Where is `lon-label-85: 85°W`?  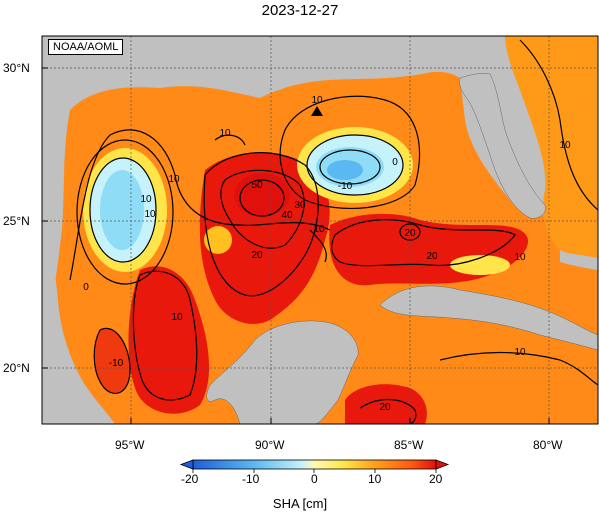 lon-label-85: 85°W is located at coordinates (409, 445).